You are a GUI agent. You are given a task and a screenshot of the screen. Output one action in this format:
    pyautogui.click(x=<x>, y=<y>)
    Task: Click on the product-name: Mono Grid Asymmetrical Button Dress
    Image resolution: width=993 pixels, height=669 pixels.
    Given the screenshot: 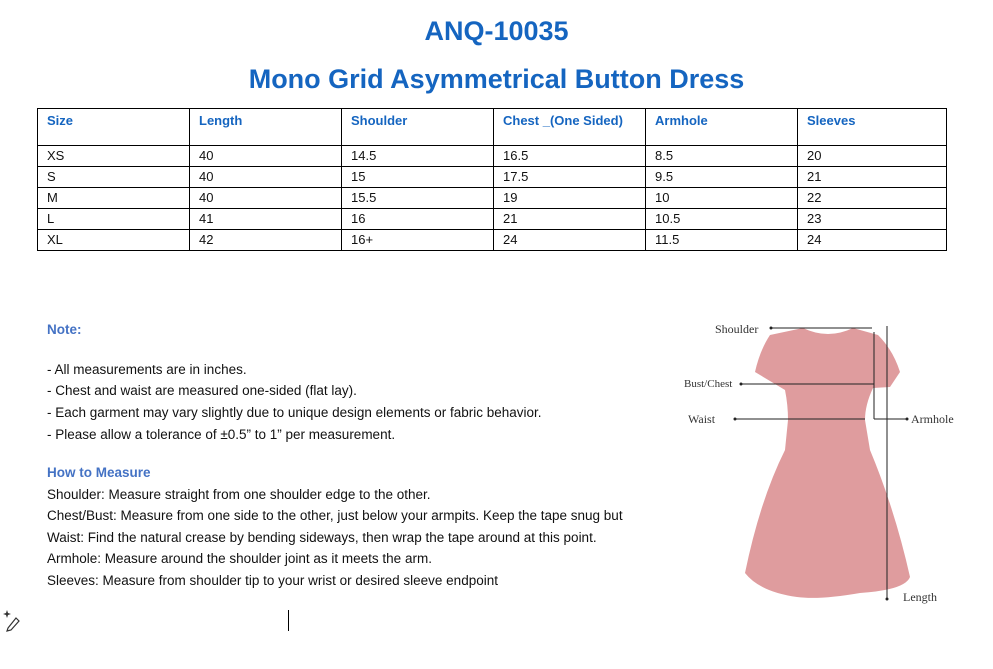 What is the action you would take?
    pyautogui.click(x=496, y=79)
    